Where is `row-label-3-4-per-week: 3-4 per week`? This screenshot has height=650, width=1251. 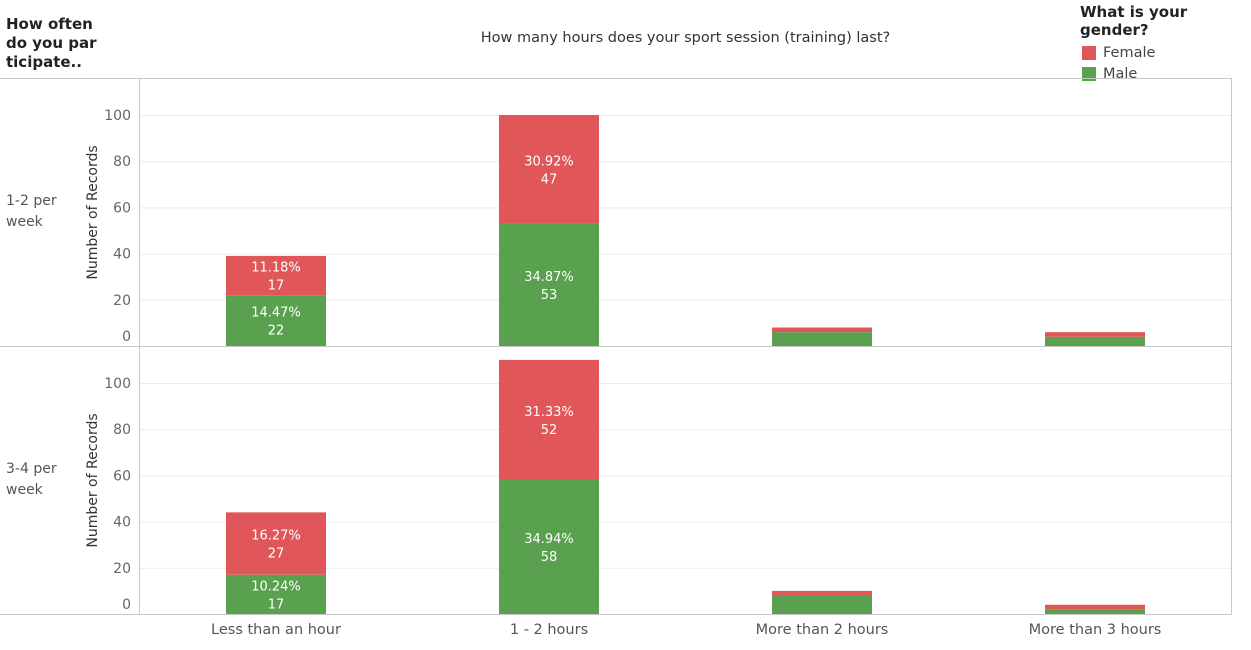 row-label-3-4-per-week: 3-4 per week is located at coordinates (41, 480).